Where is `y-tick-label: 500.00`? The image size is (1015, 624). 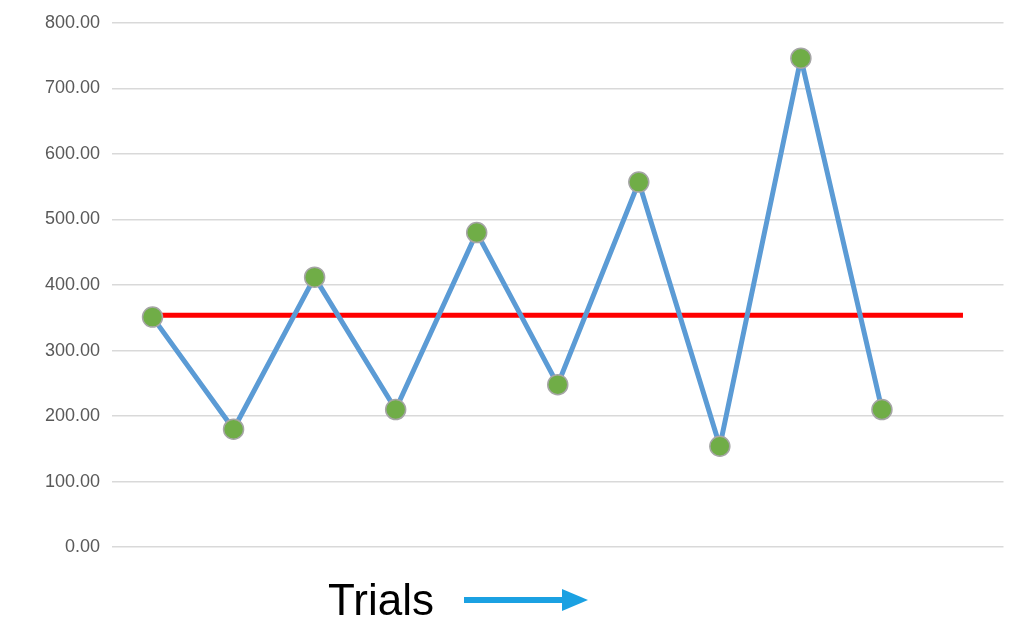 y-tick-label: 500.00 is located at coordinates (72, 218).